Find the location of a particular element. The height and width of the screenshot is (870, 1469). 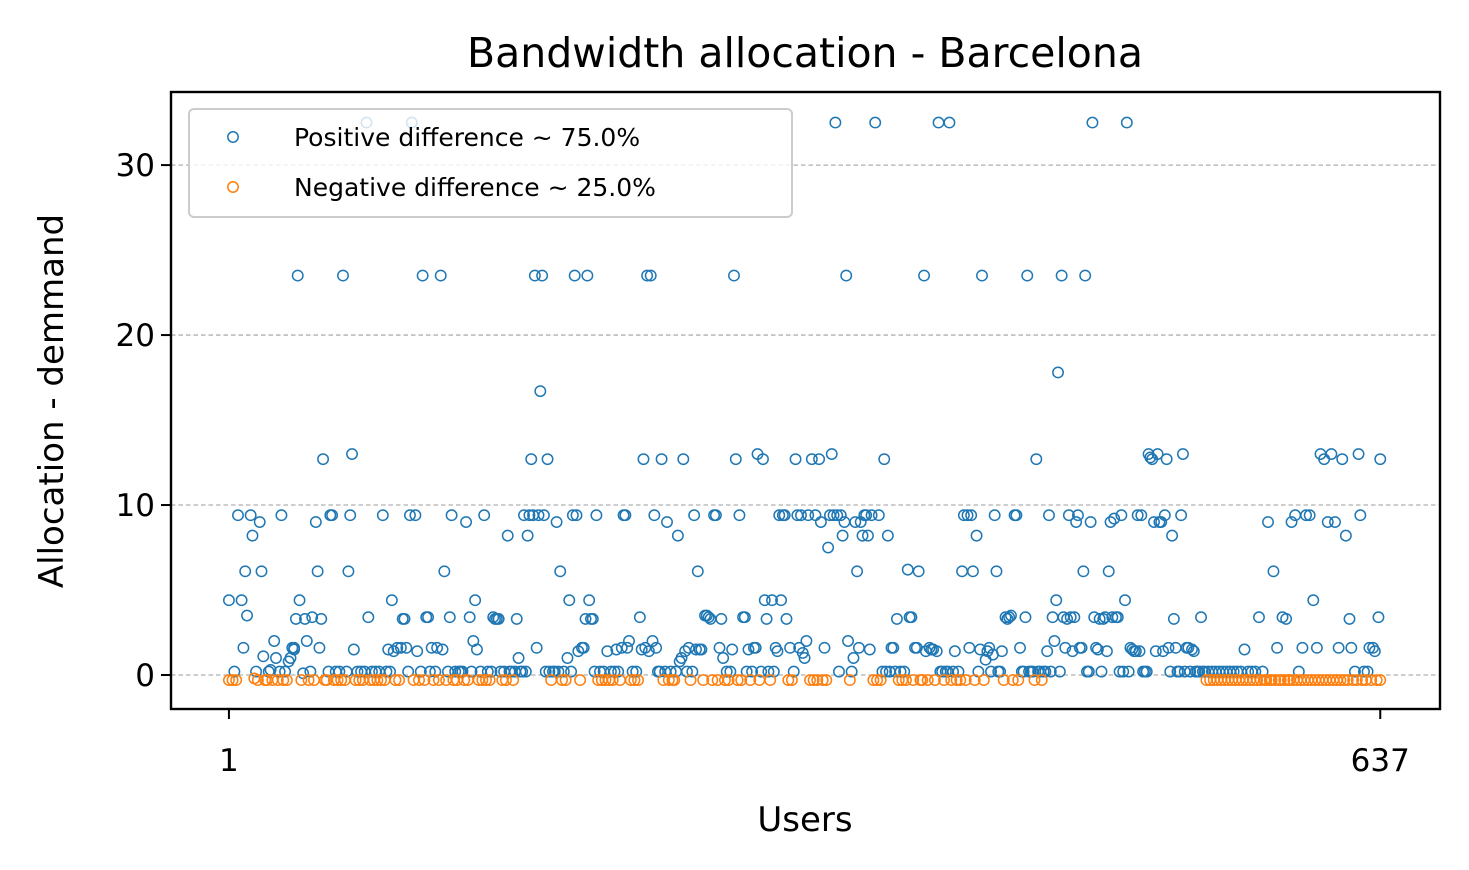

legend-marker-positive is located at coordinates (233, 137).